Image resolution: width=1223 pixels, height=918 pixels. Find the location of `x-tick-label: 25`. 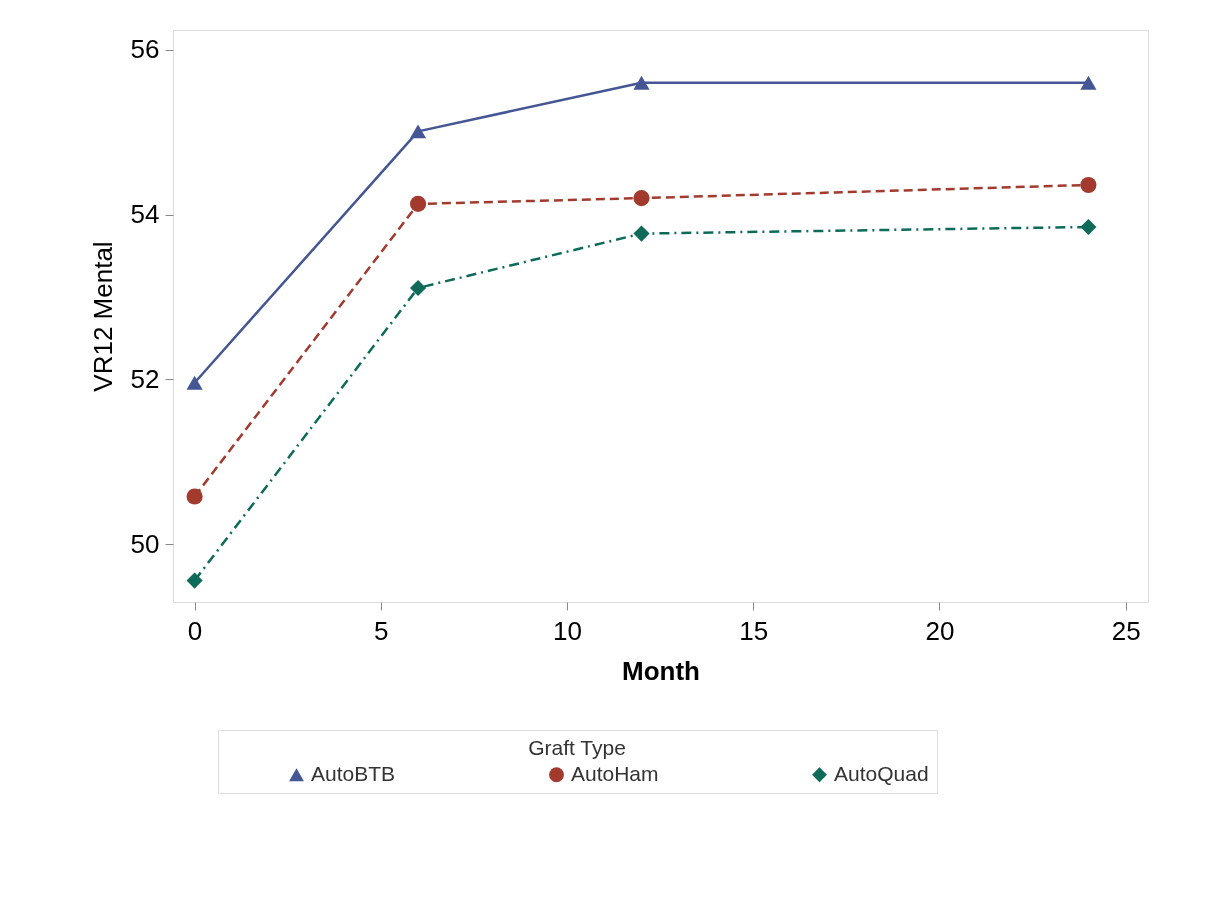

x-tick-label: 25 is located at coordinates (1126, 630).